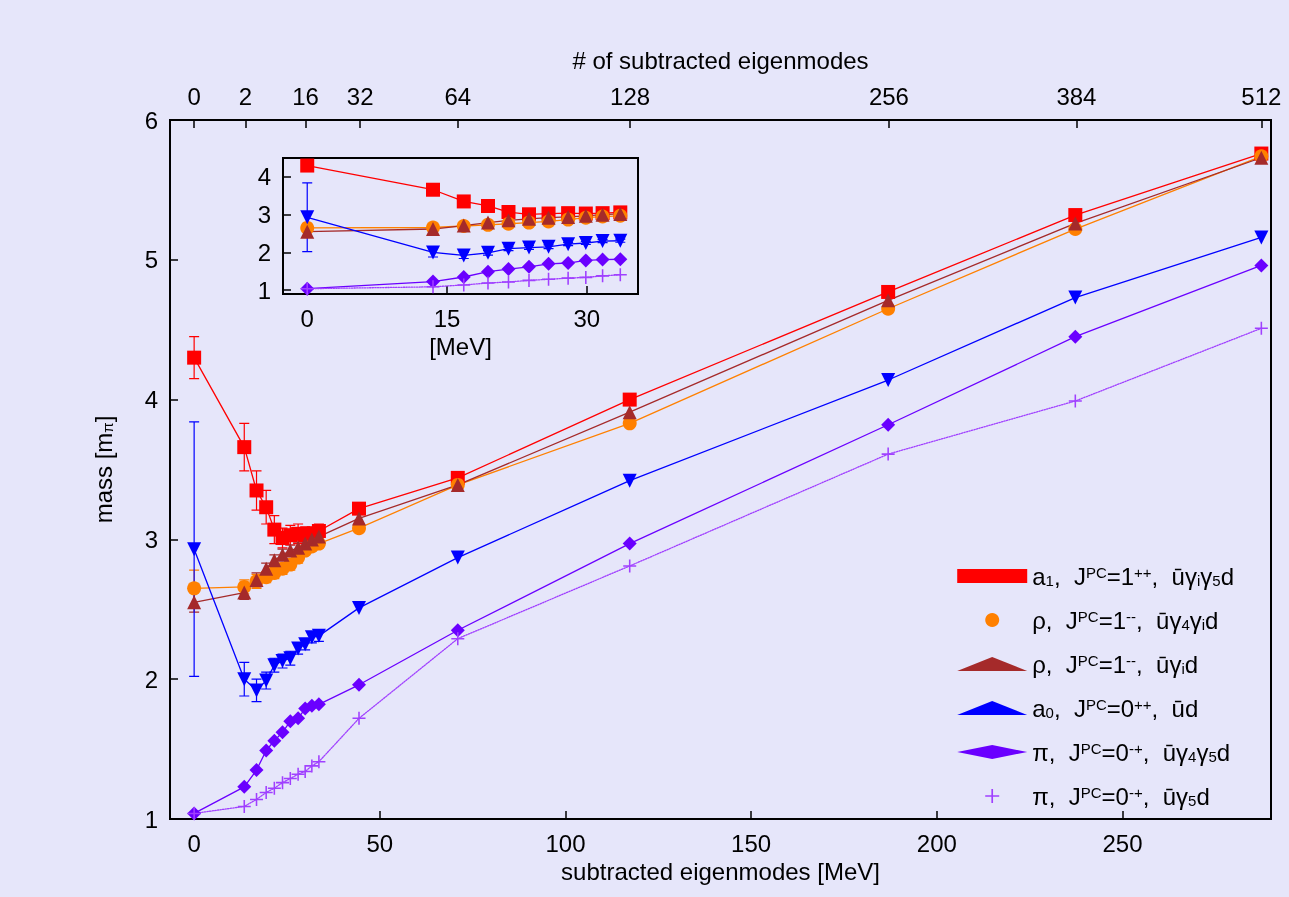  I want to click on y-tick-label: 6, so click(151, 120).